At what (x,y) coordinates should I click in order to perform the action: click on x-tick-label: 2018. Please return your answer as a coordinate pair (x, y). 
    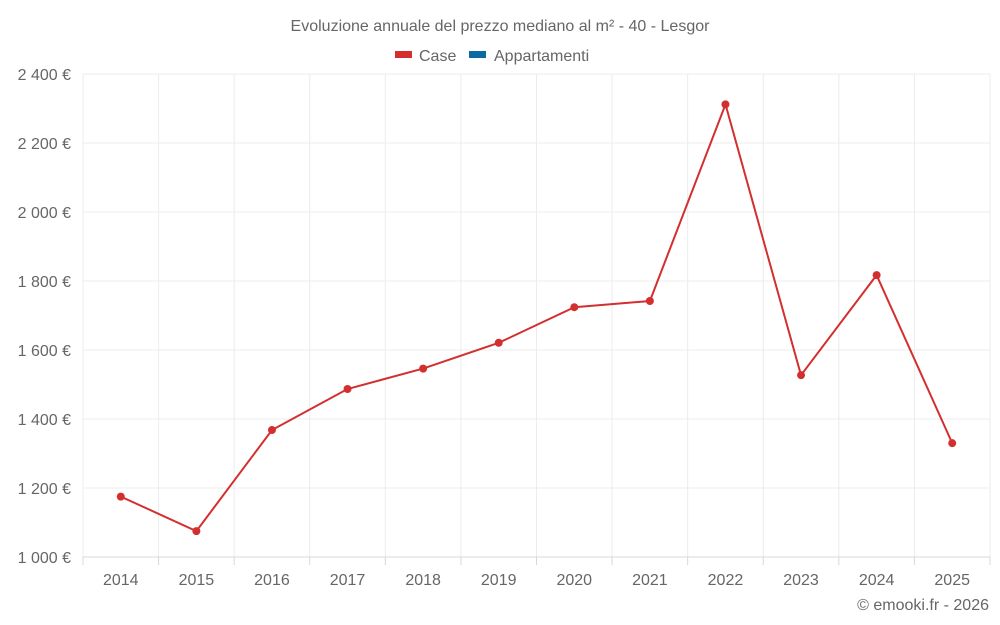
    Looking at the image, I should click on (423, 580).